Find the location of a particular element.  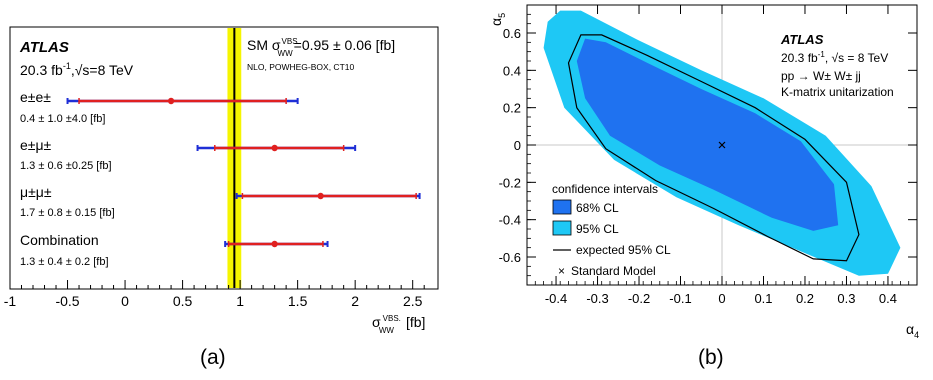

panel-b-lumi-label: 20.3 fb-1, √s = 8 TeV is located at coordinates (834, 57).